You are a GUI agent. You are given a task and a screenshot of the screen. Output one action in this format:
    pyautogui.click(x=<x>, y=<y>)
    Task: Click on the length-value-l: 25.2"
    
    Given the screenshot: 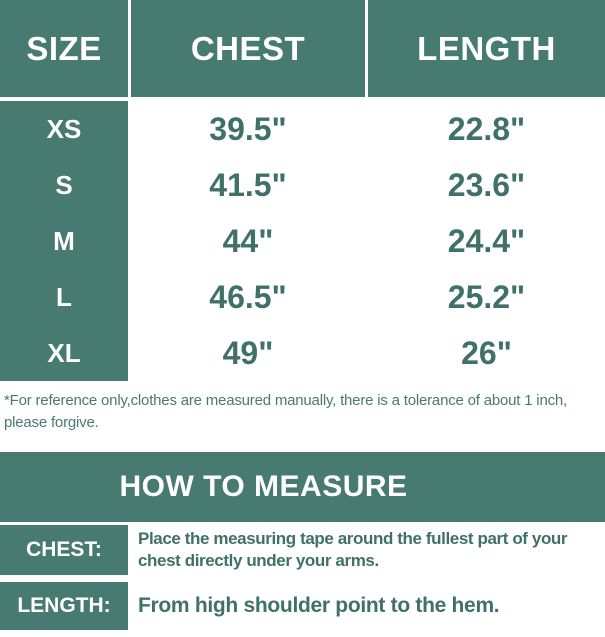 What is the action you would take?
    pyautogui.click(x=486, y=296)
    